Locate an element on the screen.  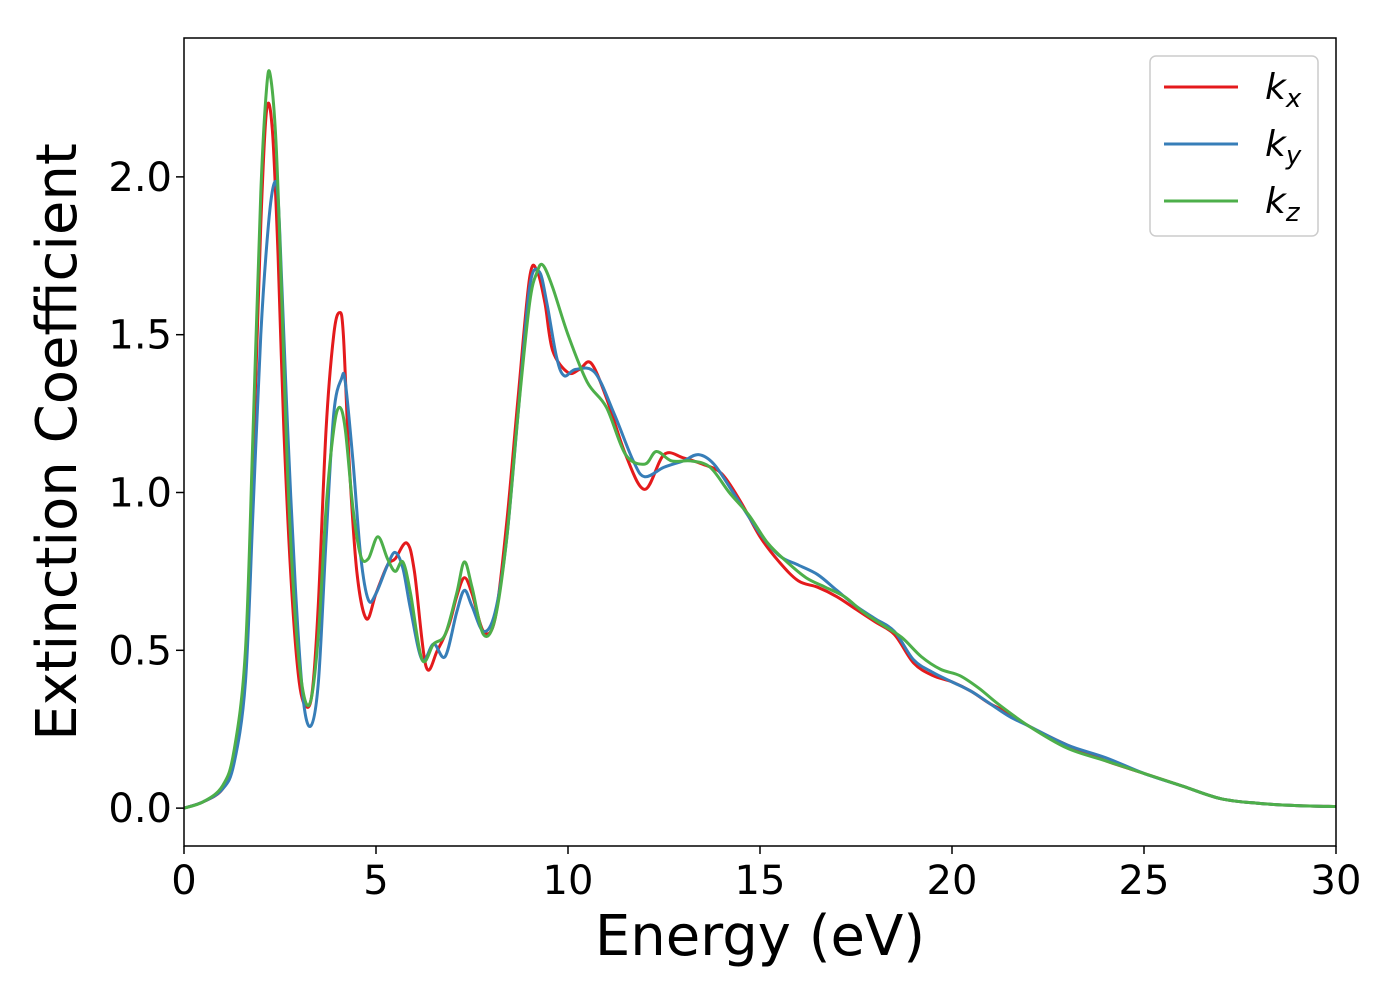
legend-label-x: kx is located at coordinates (1283, 90).